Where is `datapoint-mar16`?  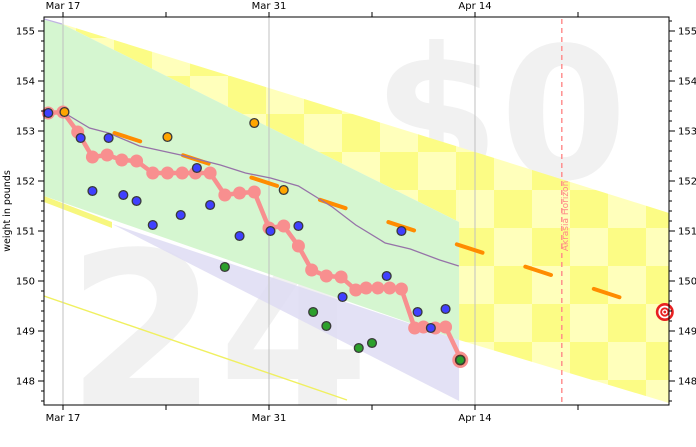 datapoint-mar16 is located at coordinates (48, 113).